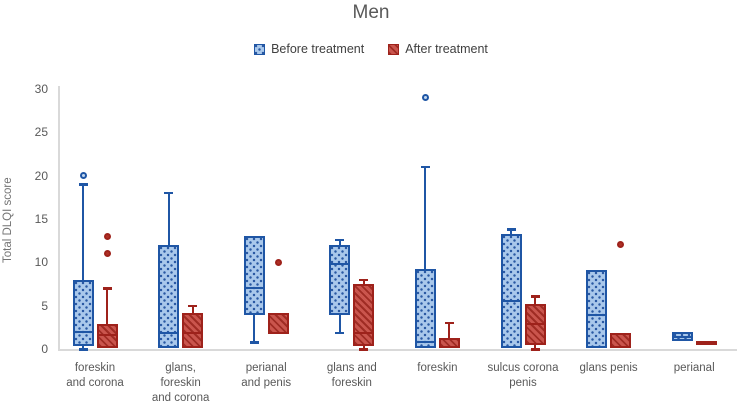 Image resolution: width=742 pixels, height=410 pixels. What do you see at coordinates (266, 375) in the screenshot?
I see `x-category-label: perianal and penis` at bounding box center [266, 375].